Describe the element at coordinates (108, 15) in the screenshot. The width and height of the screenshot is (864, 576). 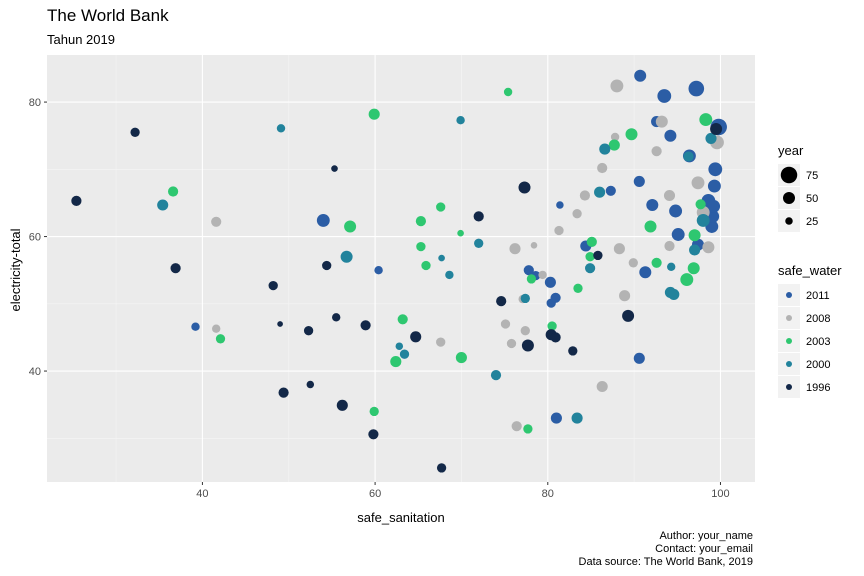
I see `chart-title: The World Bank` at that location.